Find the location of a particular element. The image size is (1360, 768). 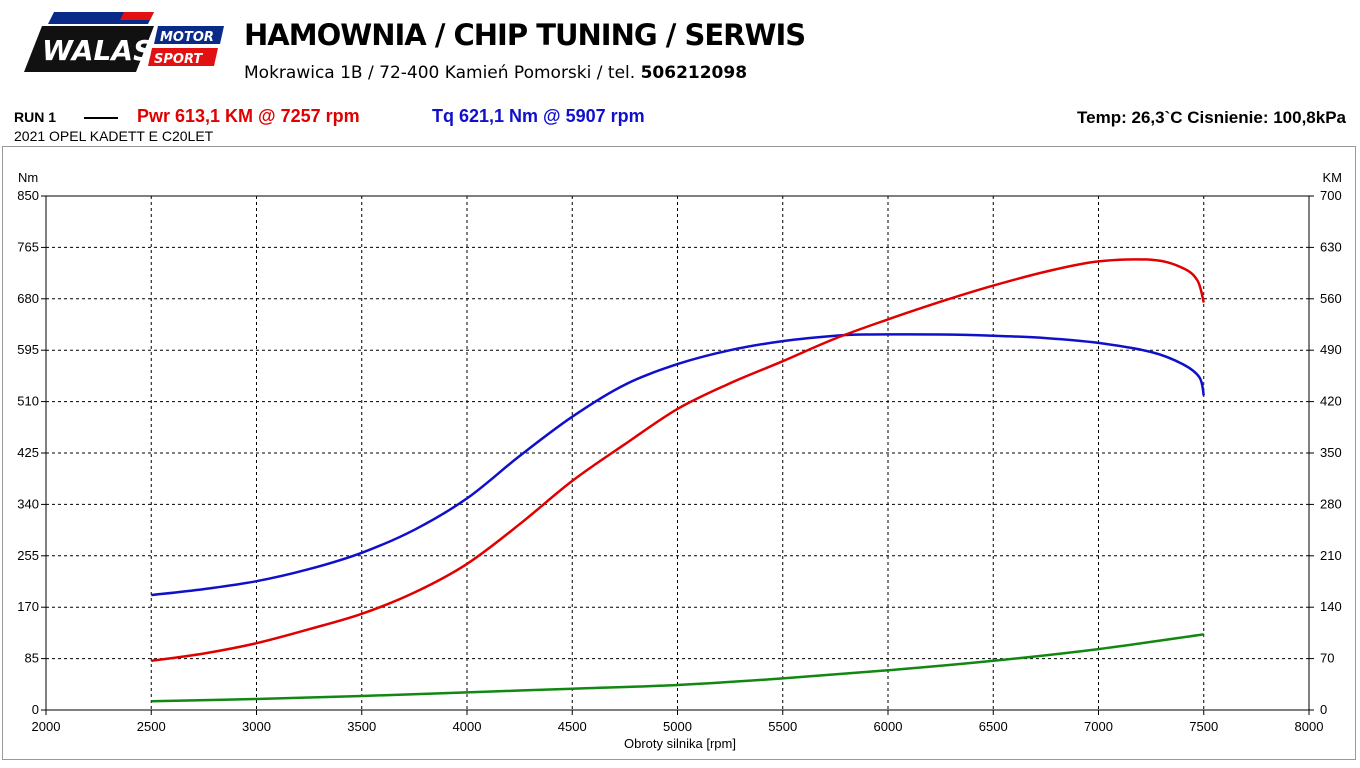

phone-number: 506212098 is located at coordinates (694, 73).